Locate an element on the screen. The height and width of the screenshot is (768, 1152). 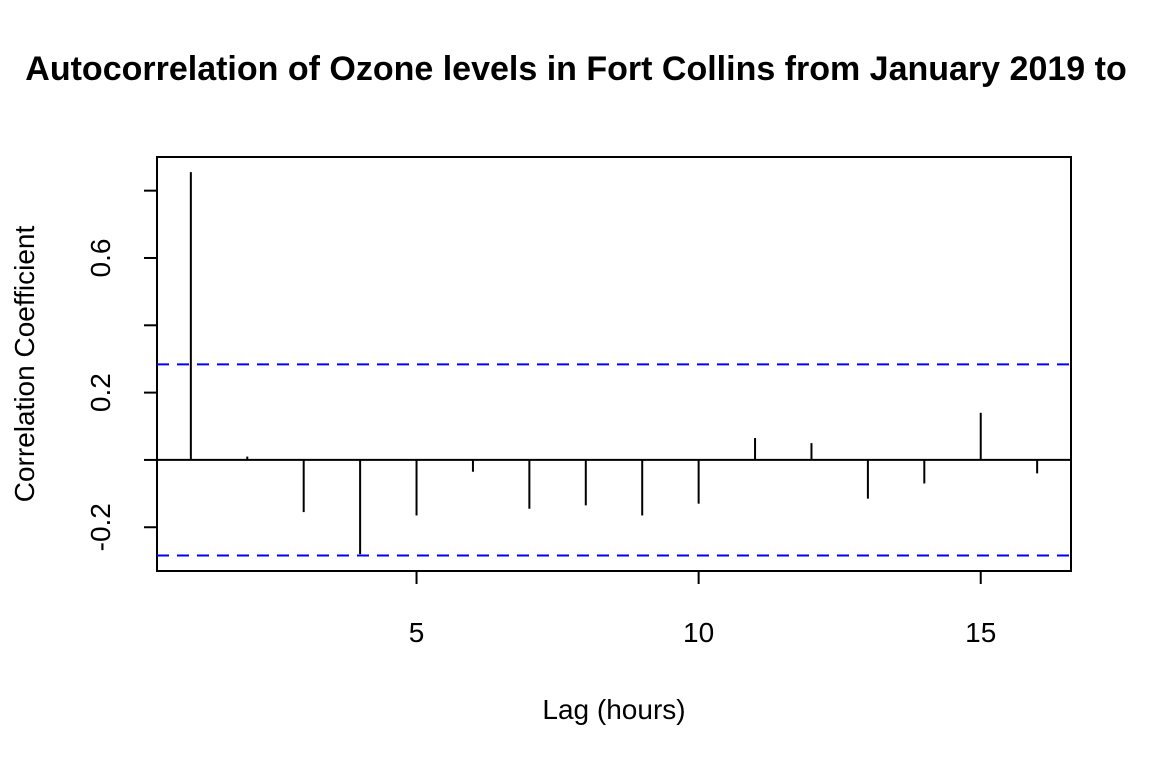
x-tick-label: 15 is located at coordinates (980, 632).